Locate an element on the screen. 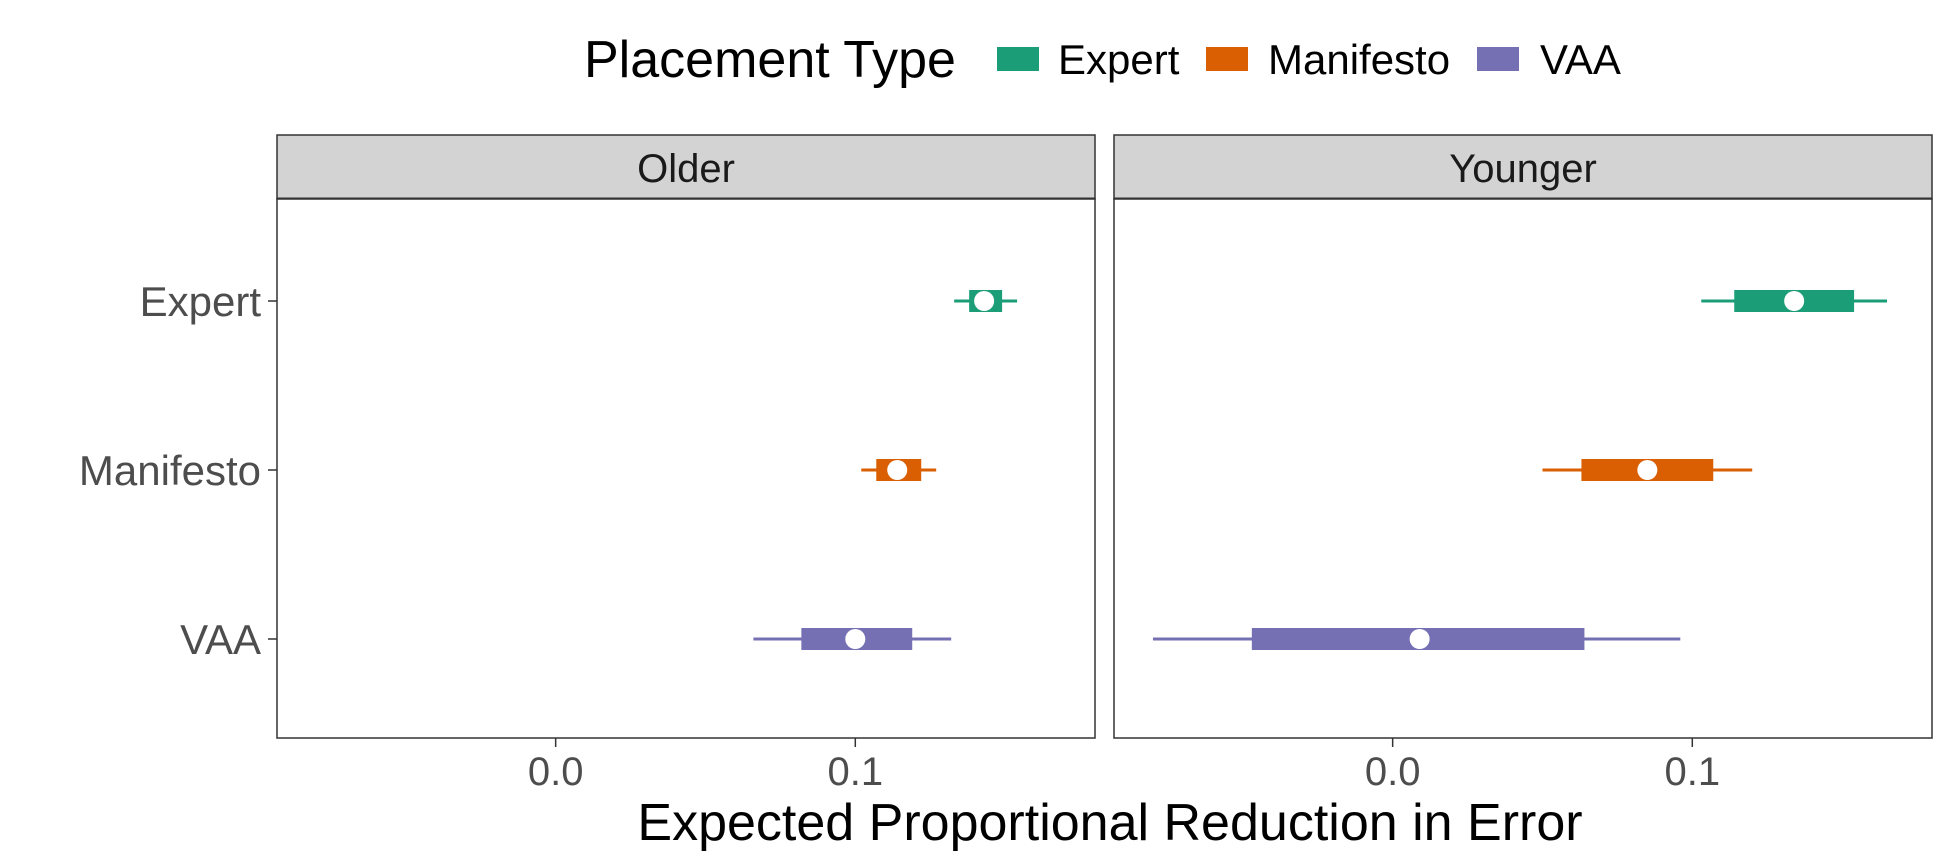 The width and height of the screenshot is (1944, 864). legend-key-vaa is located at coordinates (1498, 59).